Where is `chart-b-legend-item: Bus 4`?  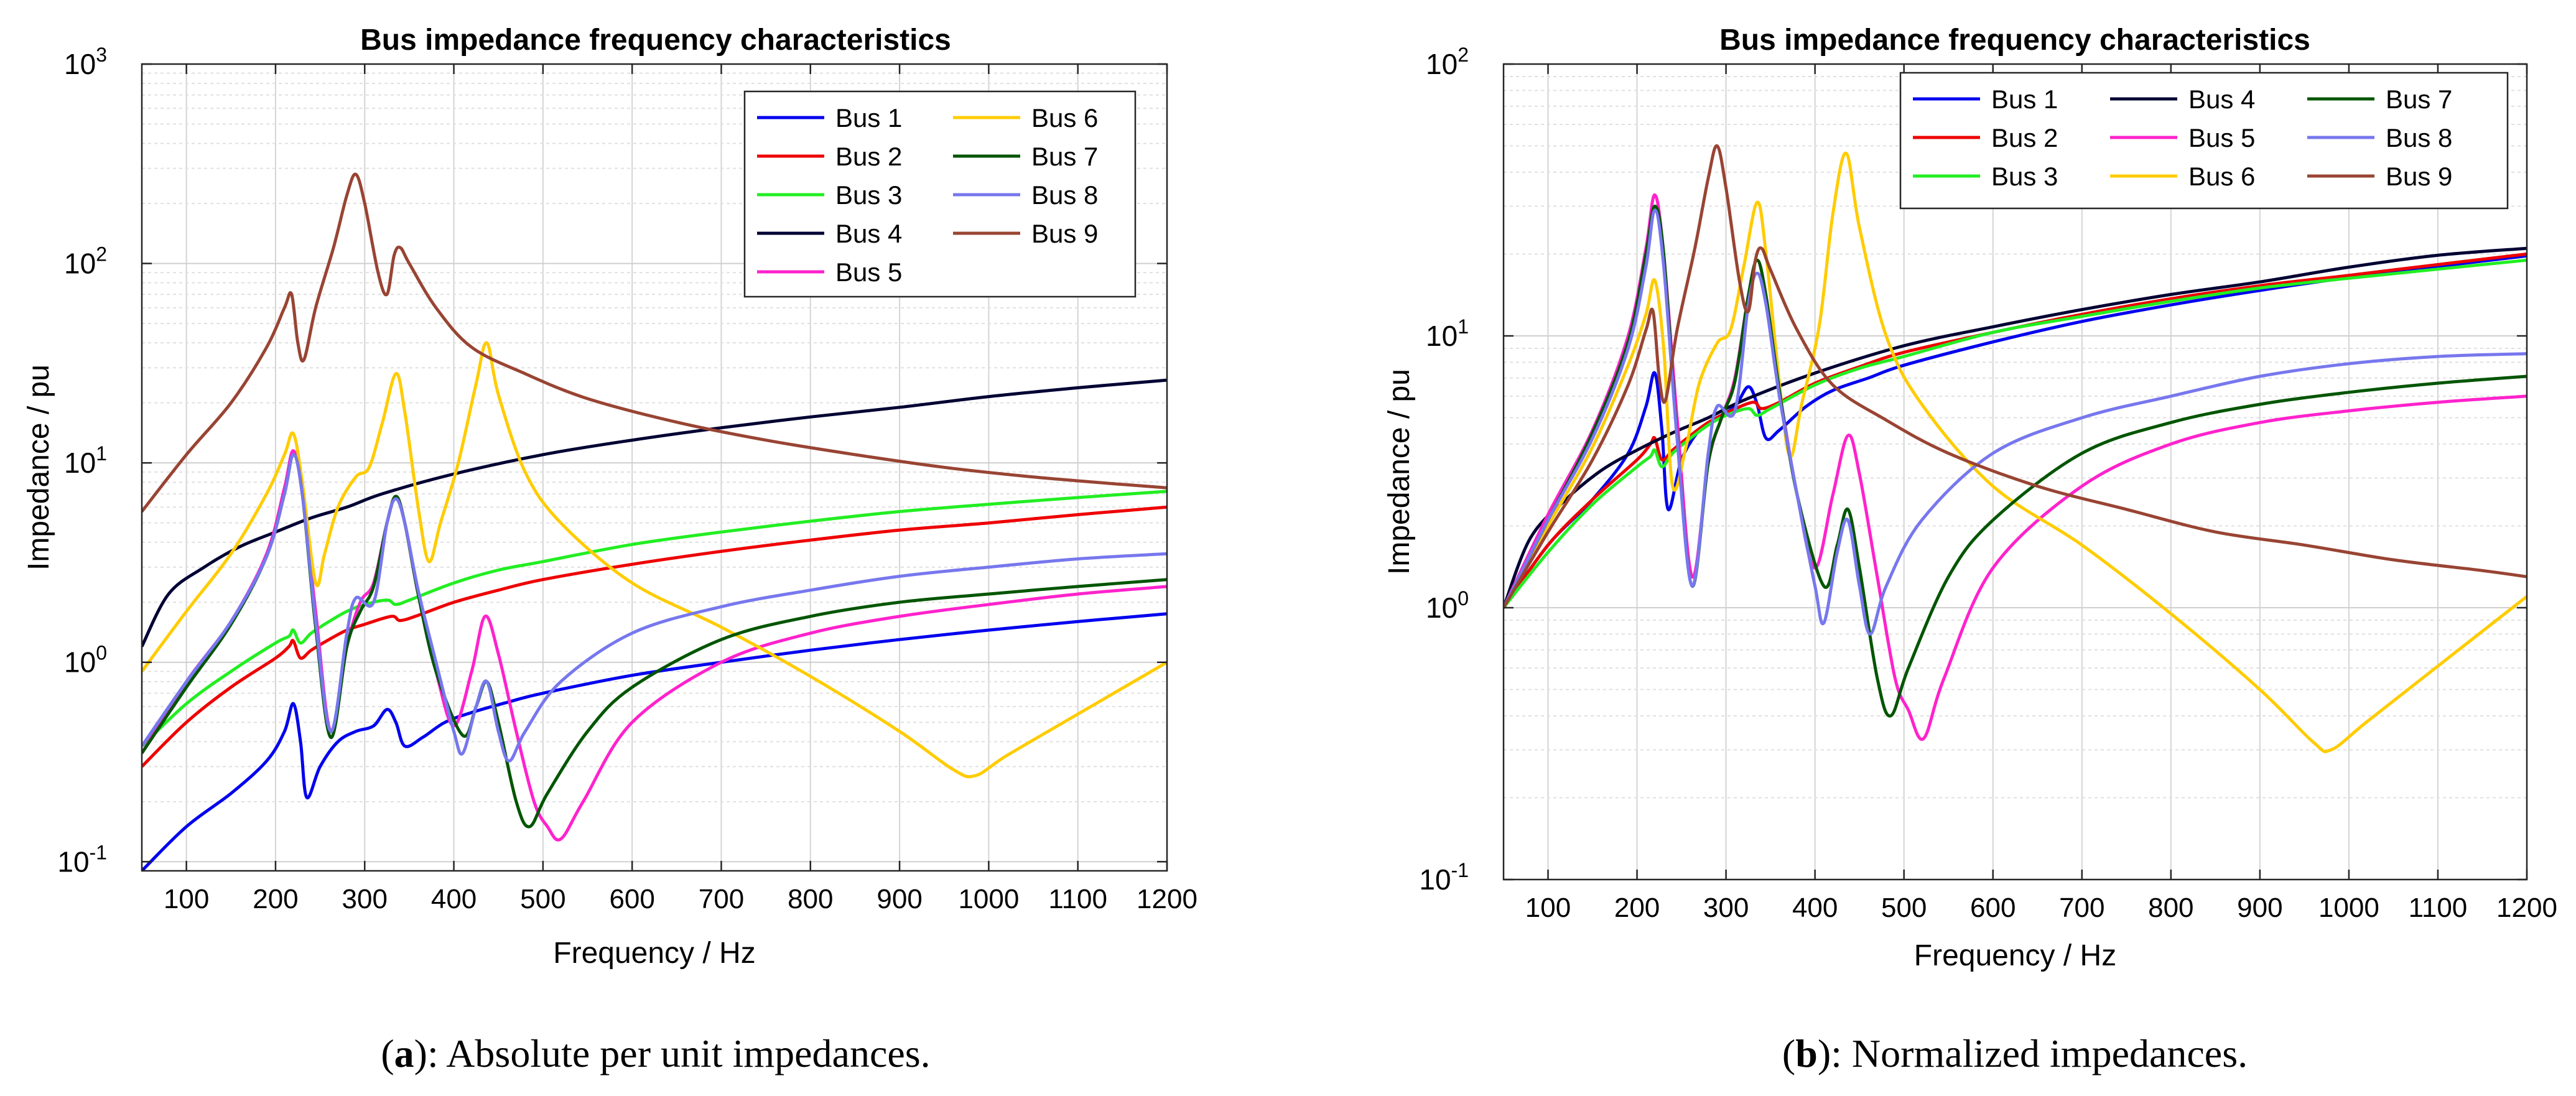
chart-b-legend-item: Bus 4 is located at coordinates (2182, 99).